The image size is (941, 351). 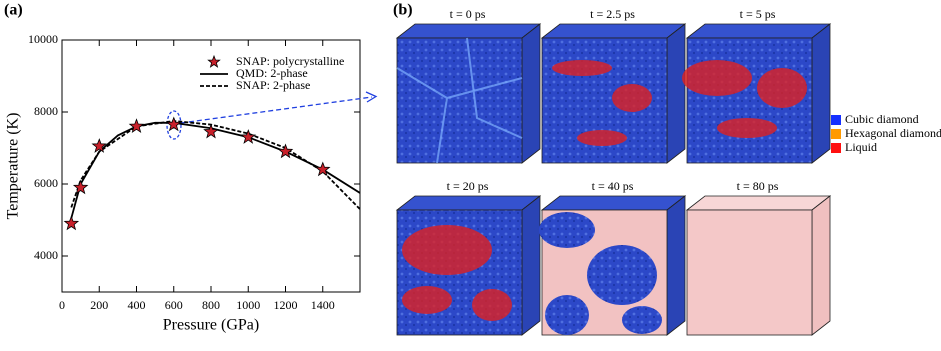 I want to click on legend-label: Cubic diamond, so click(x=882, y=119).